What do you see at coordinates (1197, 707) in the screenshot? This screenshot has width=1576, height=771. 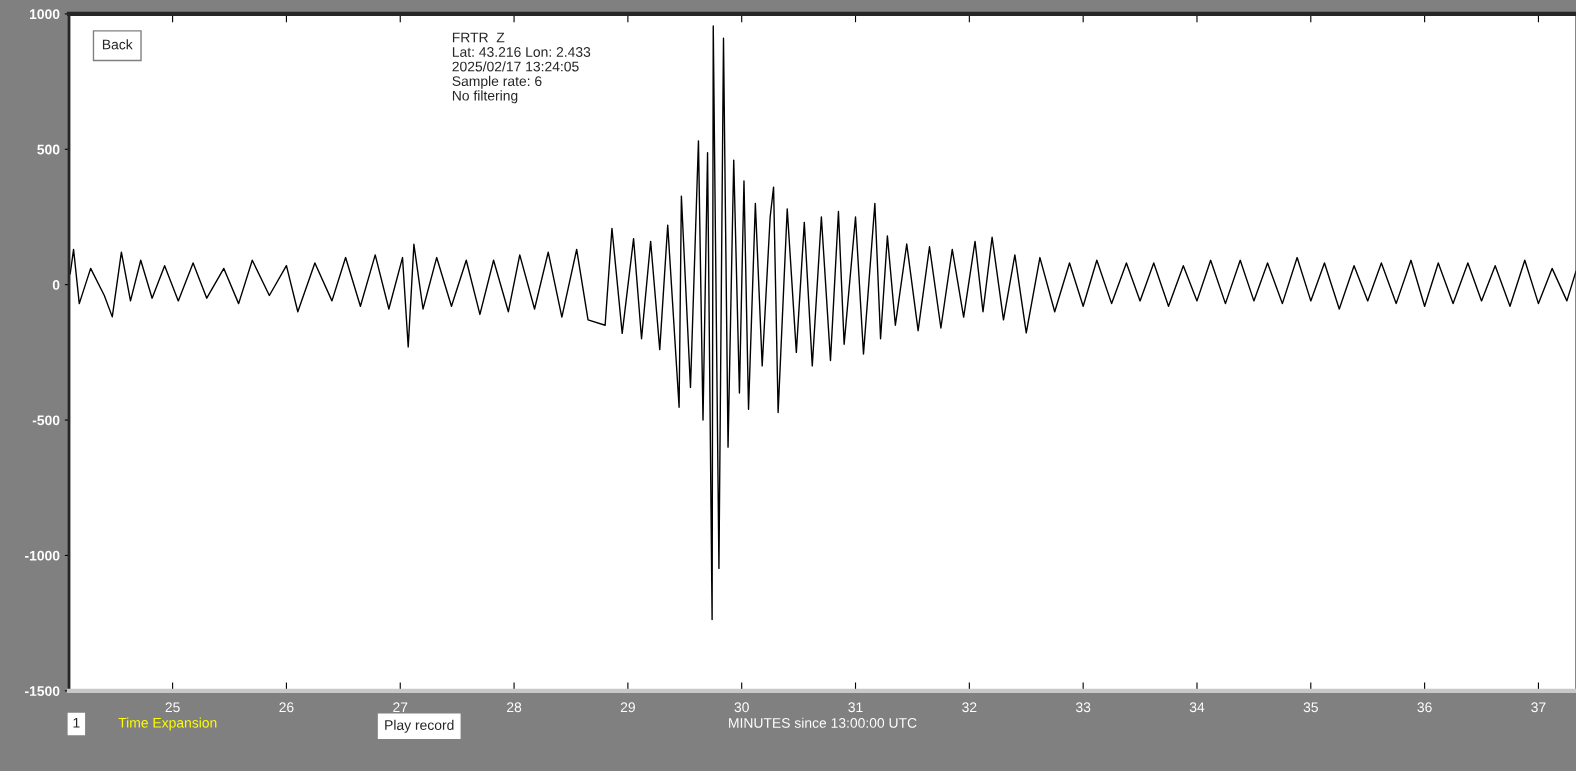 I see `x-tick-label: 34` at bounding box center [1197, 707].